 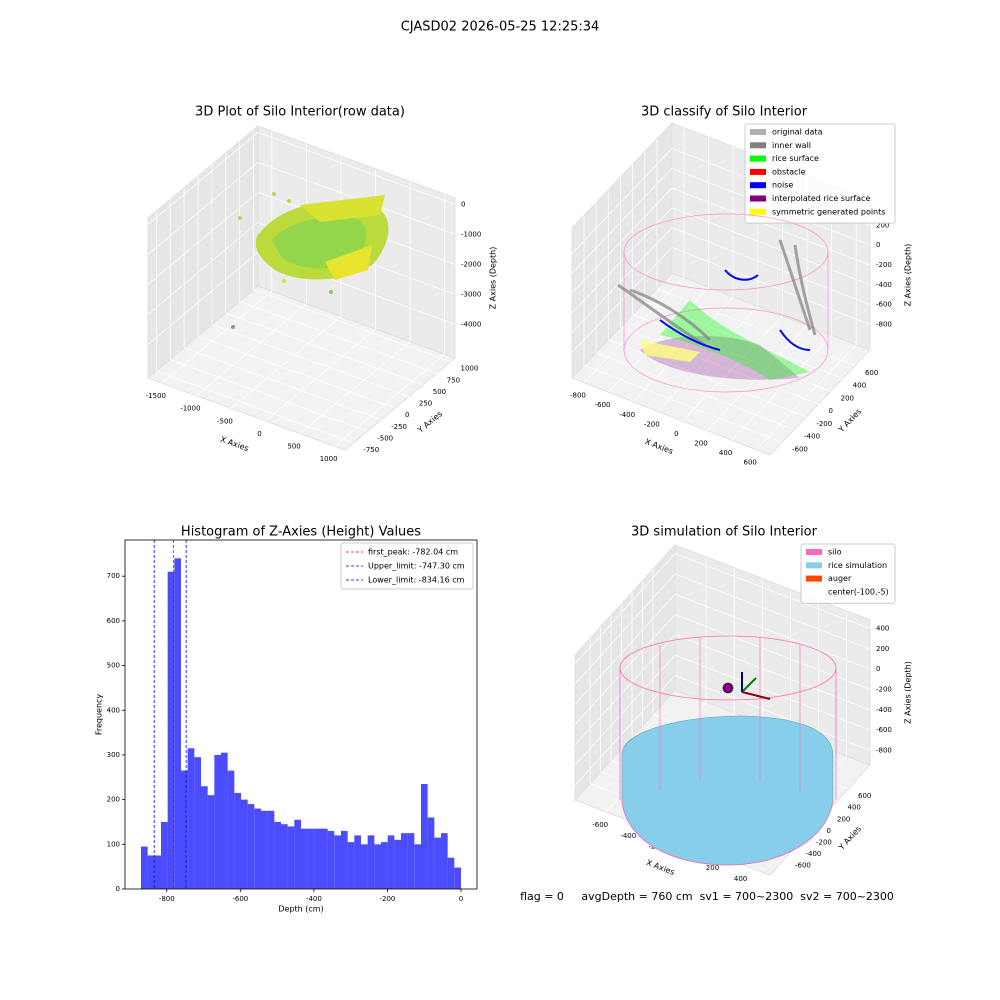 I want to click on point, so click(x=240, y=218).